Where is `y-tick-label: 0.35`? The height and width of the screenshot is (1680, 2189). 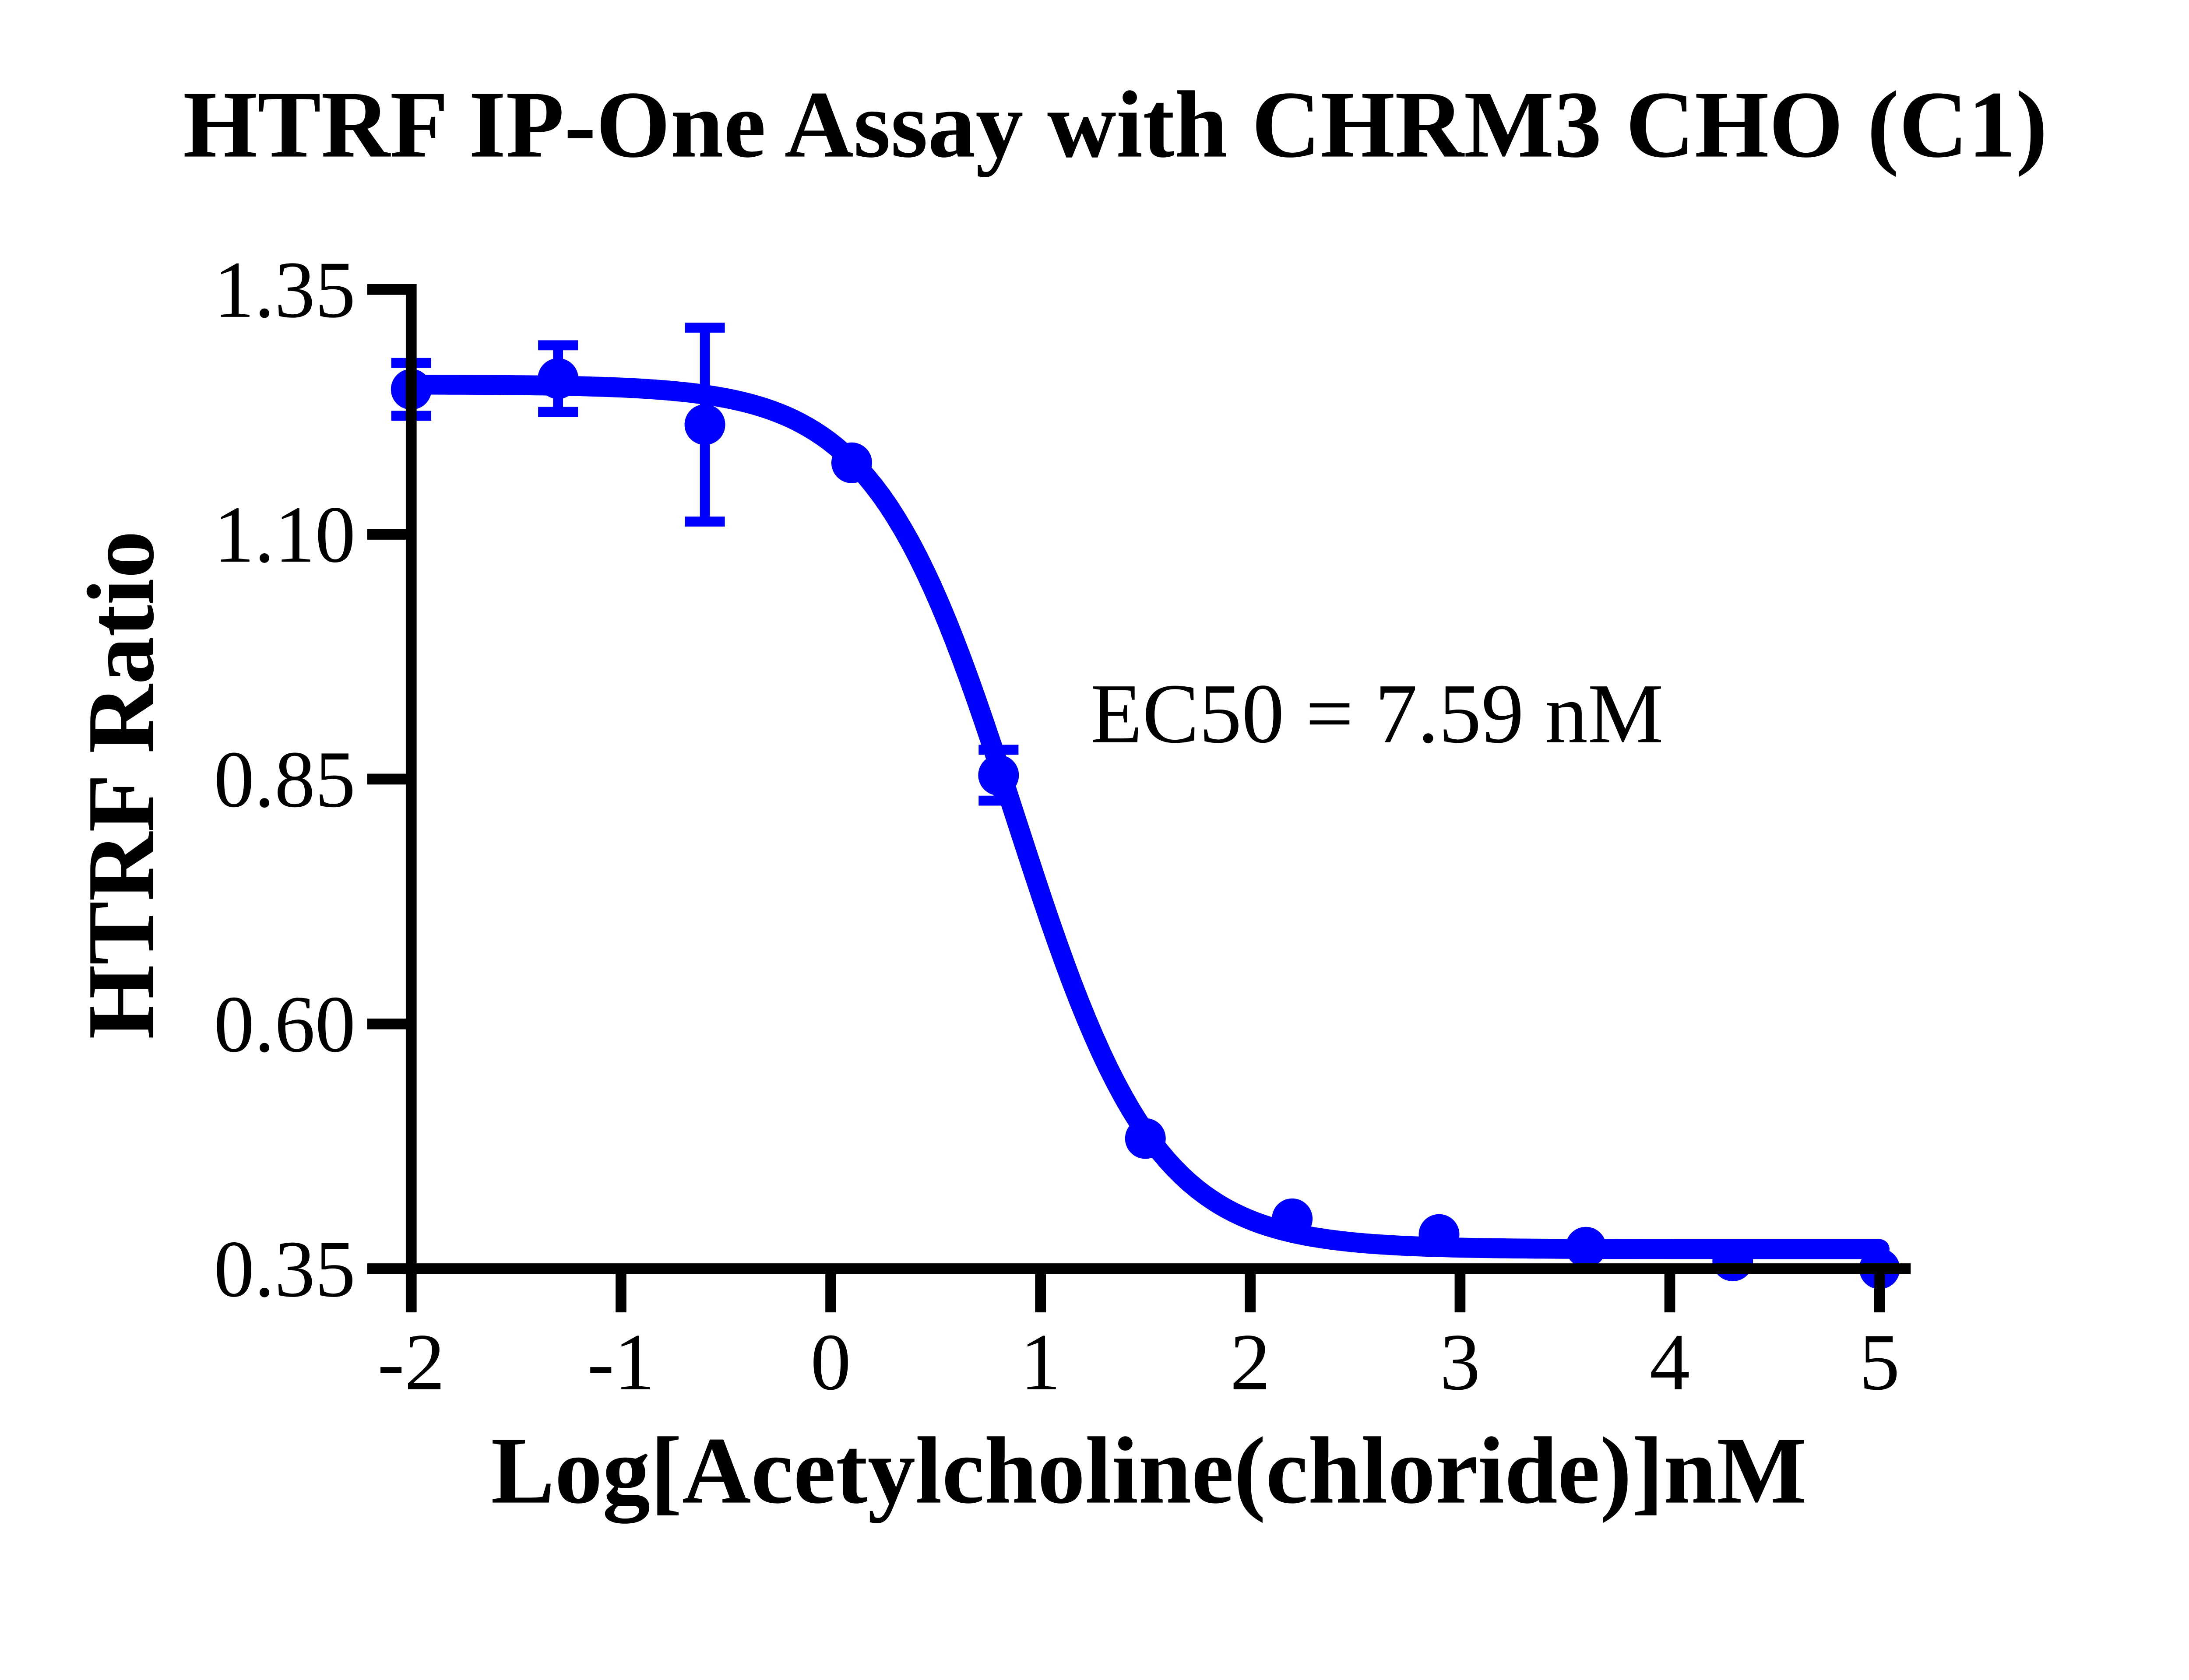
y-tick-label: 0.35 is located at coordinates (284, 1269).